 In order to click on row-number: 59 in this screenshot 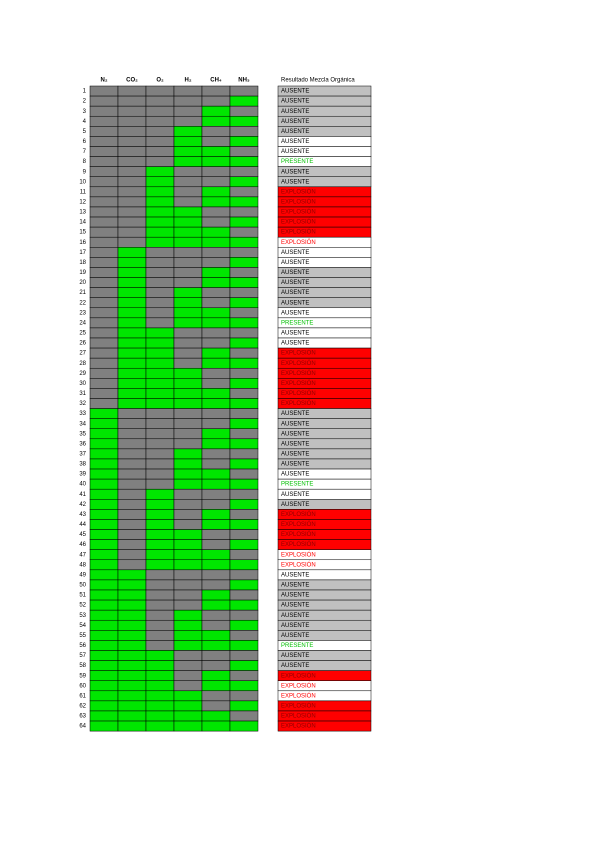, I will do `click(82, 676)`.